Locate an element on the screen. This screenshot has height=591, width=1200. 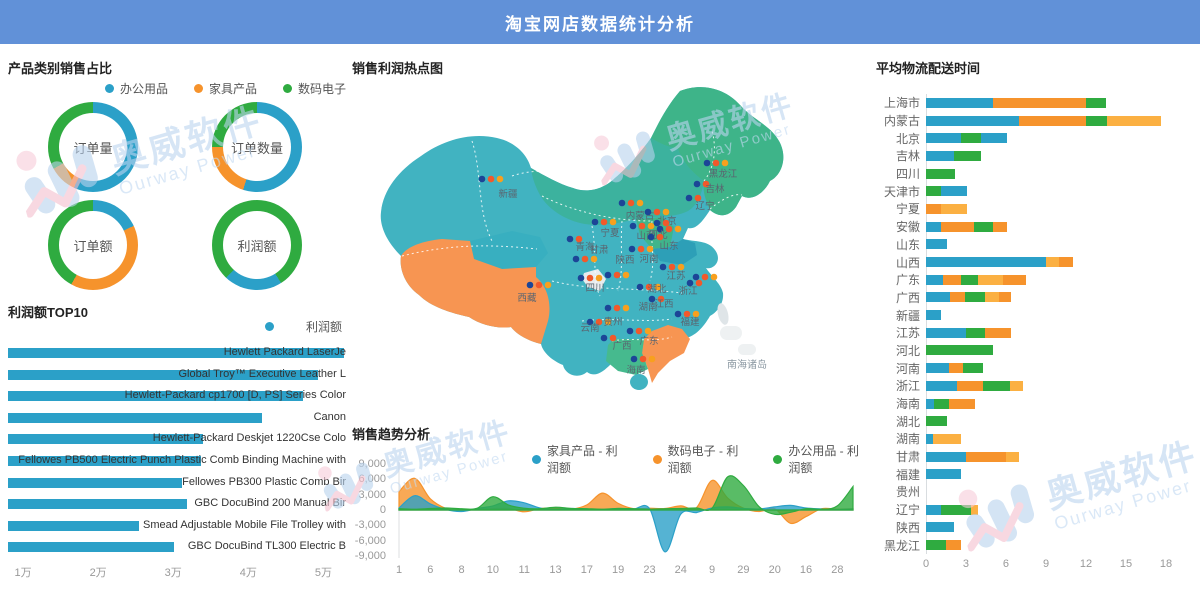
legend-item: 办公用品 is located at coordinates (136, 88).